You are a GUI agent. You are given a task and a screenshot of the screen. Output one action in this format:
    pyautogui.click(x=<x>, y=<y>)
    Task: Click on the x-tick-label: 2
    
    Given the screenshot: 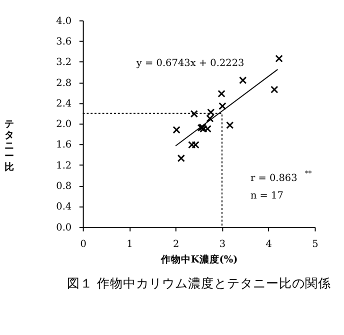 What is the action you would take?
    pyautogui.click(x=176, y=244)
    